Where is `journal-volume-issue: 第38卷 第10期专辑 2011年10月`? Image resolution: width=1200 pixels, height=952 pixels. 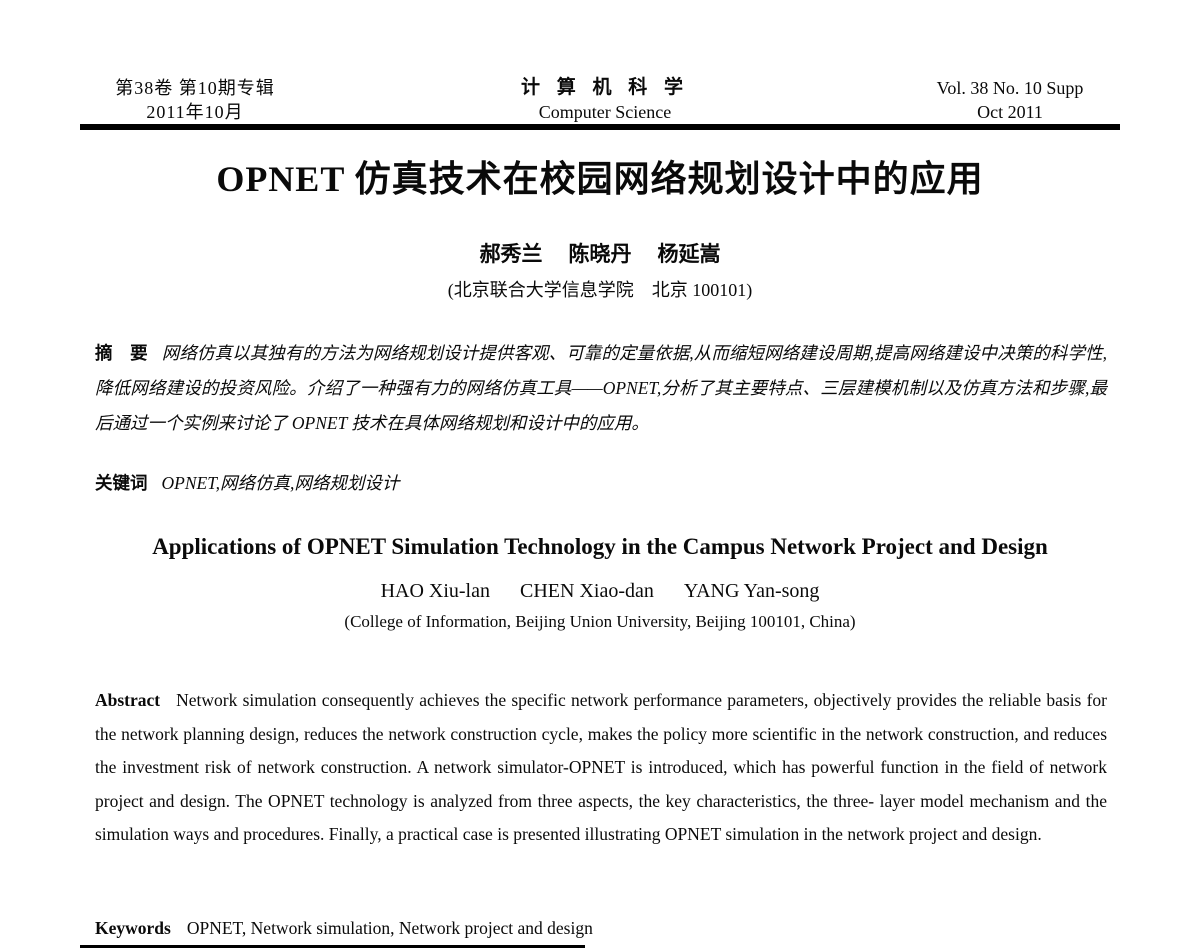
journal-volume-issue: 第38卷 第10期专辑 2011年10月 is located at coordinates (195, 100).